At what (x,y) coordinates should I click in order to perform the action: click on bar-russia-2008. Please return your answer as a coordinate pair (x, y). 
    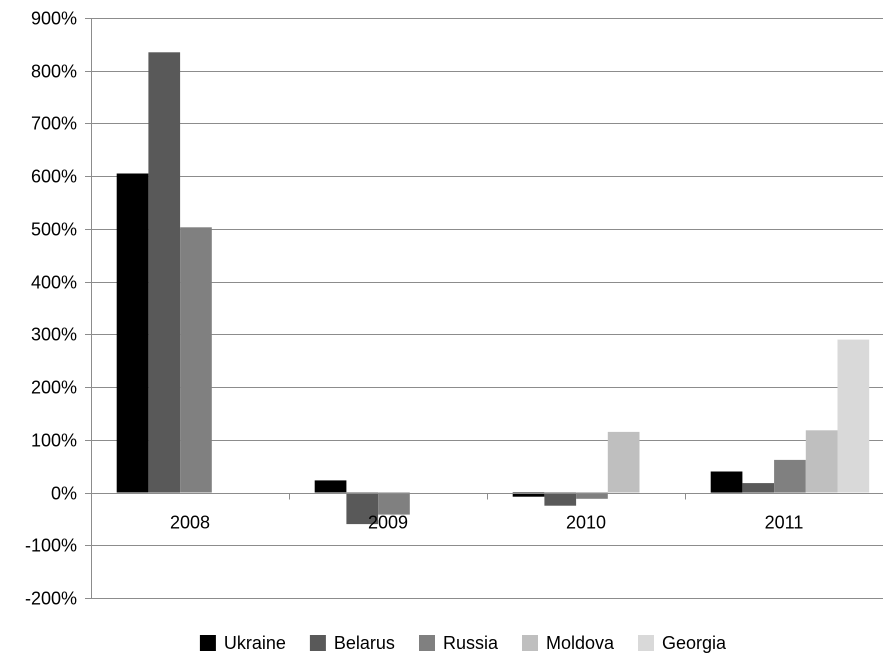
    Looking at the image, I should click on (196, 360).